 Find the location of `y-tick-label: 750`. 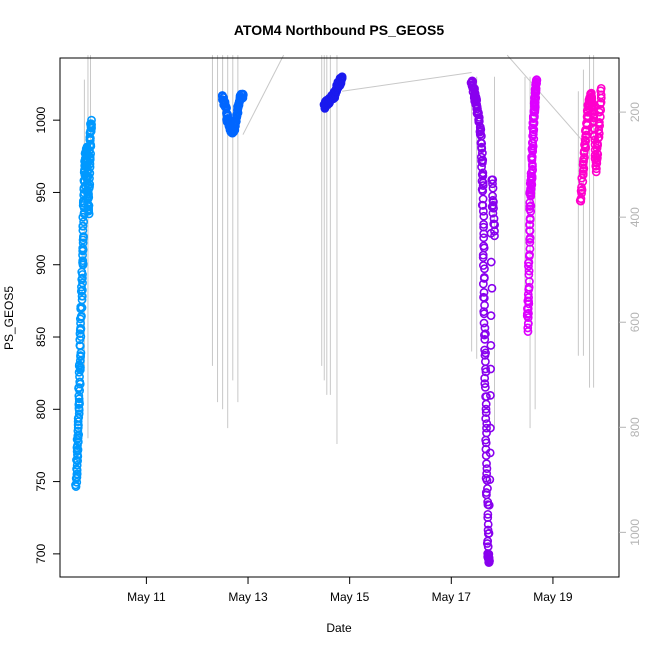

y-tick-label: 750 is located at coordinates (41, 481).